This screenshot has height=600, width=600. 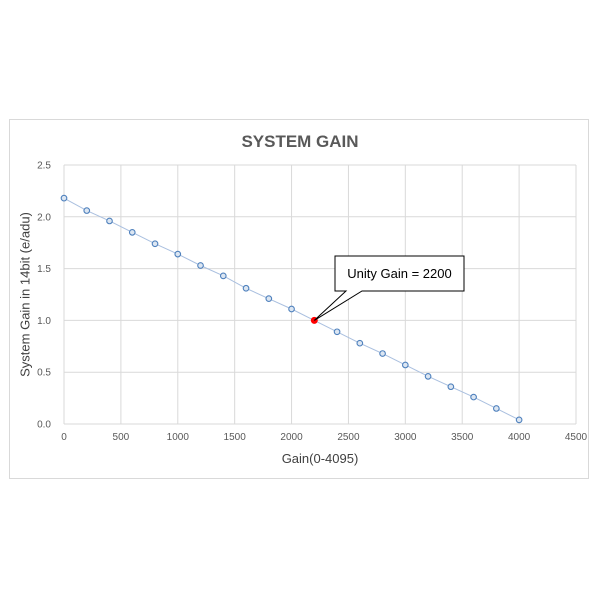 What do you see at coordinates (121, 437) in the screenshot?
I see `x-tick-label: 500` at bounding box center [121, 437].